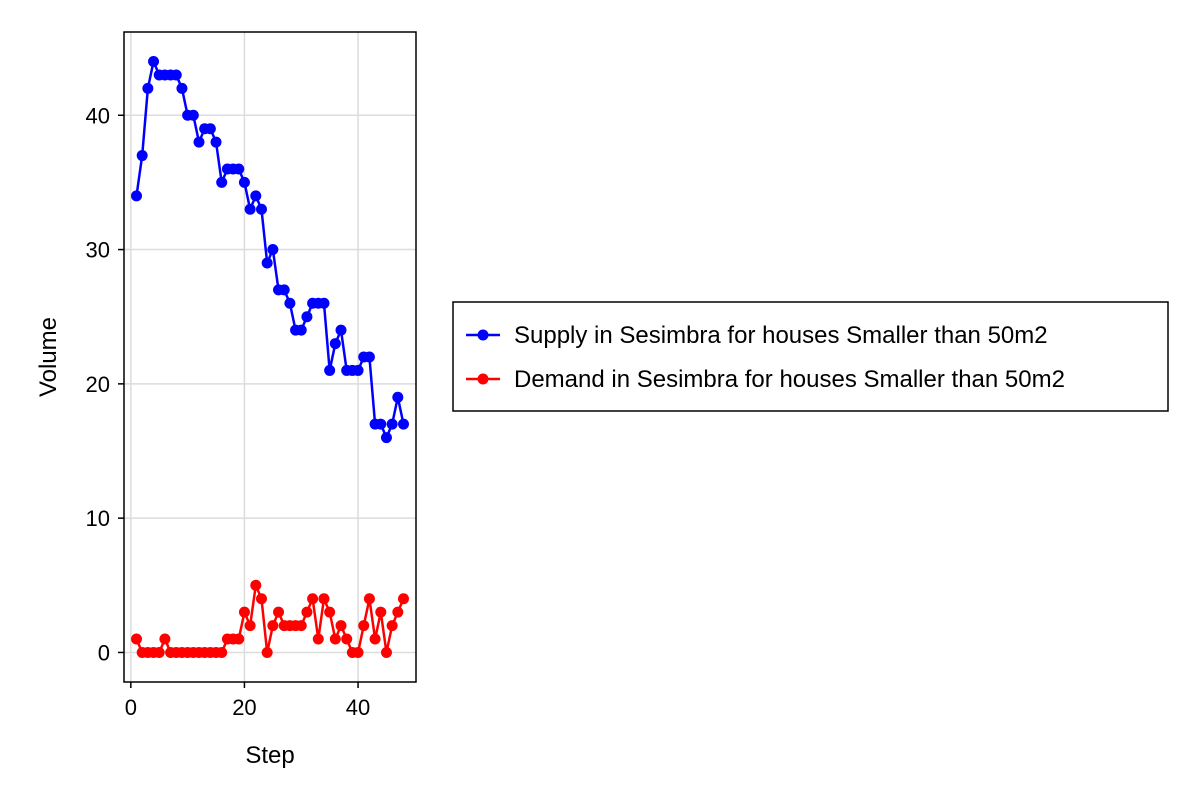 The width and height of the screenshot is (1200, 800). What do you see at coordinates (98, 250) in the screenshot?
I see `y-tick-label: 30` at bounding box center [98, 250].